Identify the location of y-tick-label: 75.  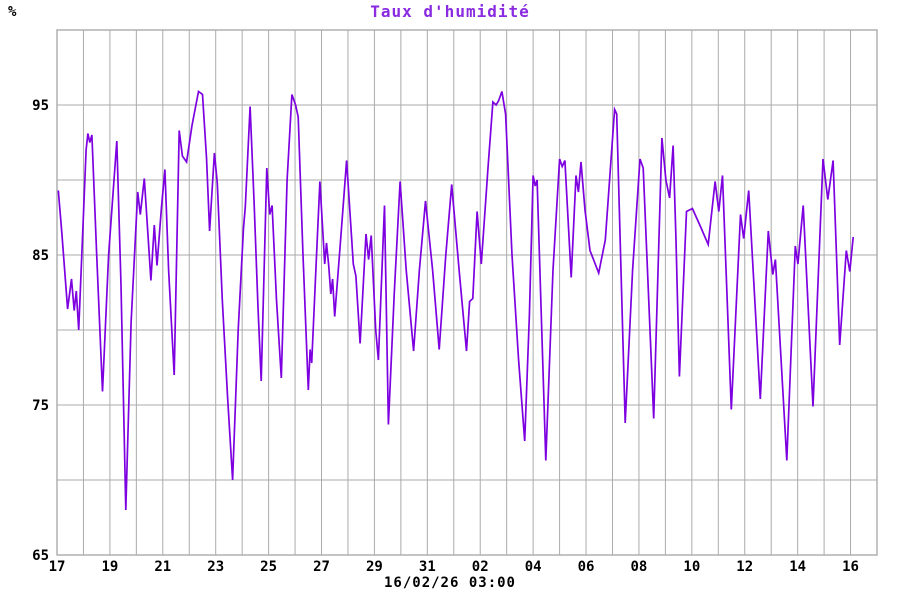
(40, 406).